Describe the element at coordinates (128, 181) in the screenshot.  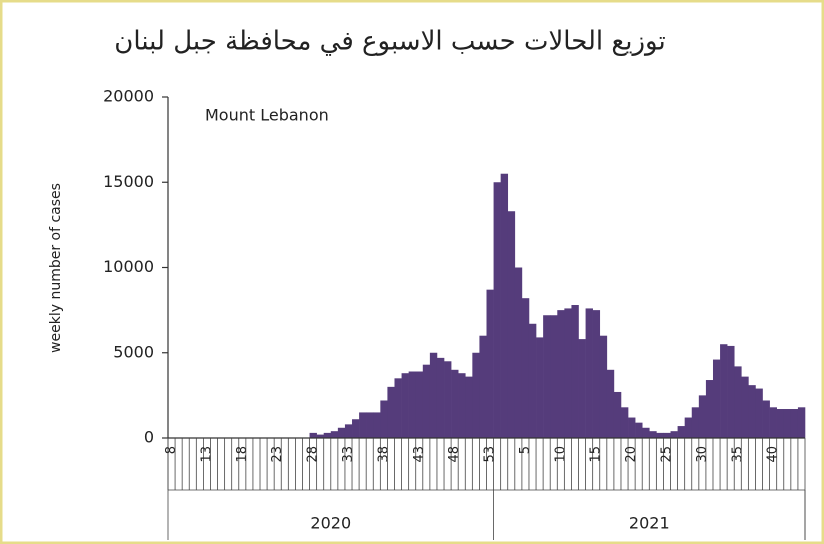
I see `y-tick-label: 15000` at that location.